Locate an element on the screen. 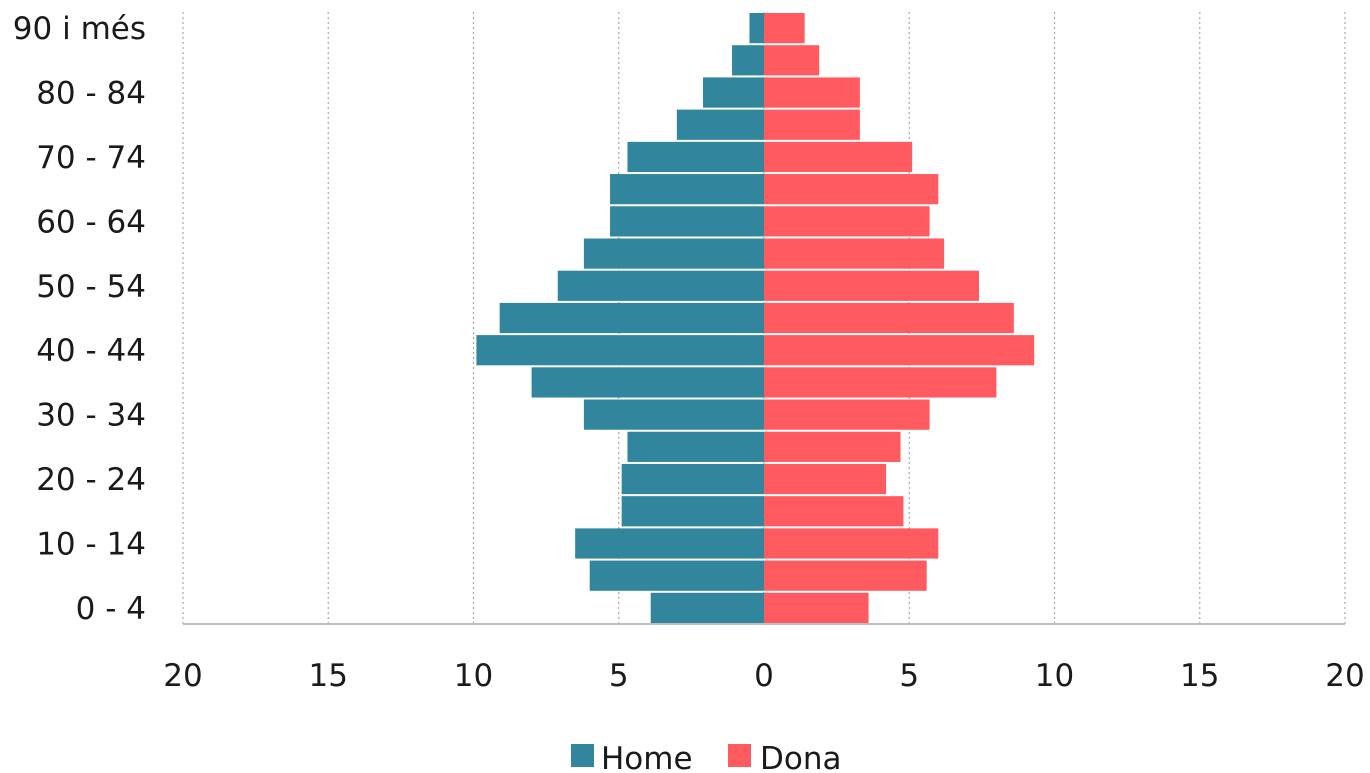 Image resolution: width=1370 pixels, height=773 pixels. category-label: 40 - 44 is located at coordinates (91, 351).